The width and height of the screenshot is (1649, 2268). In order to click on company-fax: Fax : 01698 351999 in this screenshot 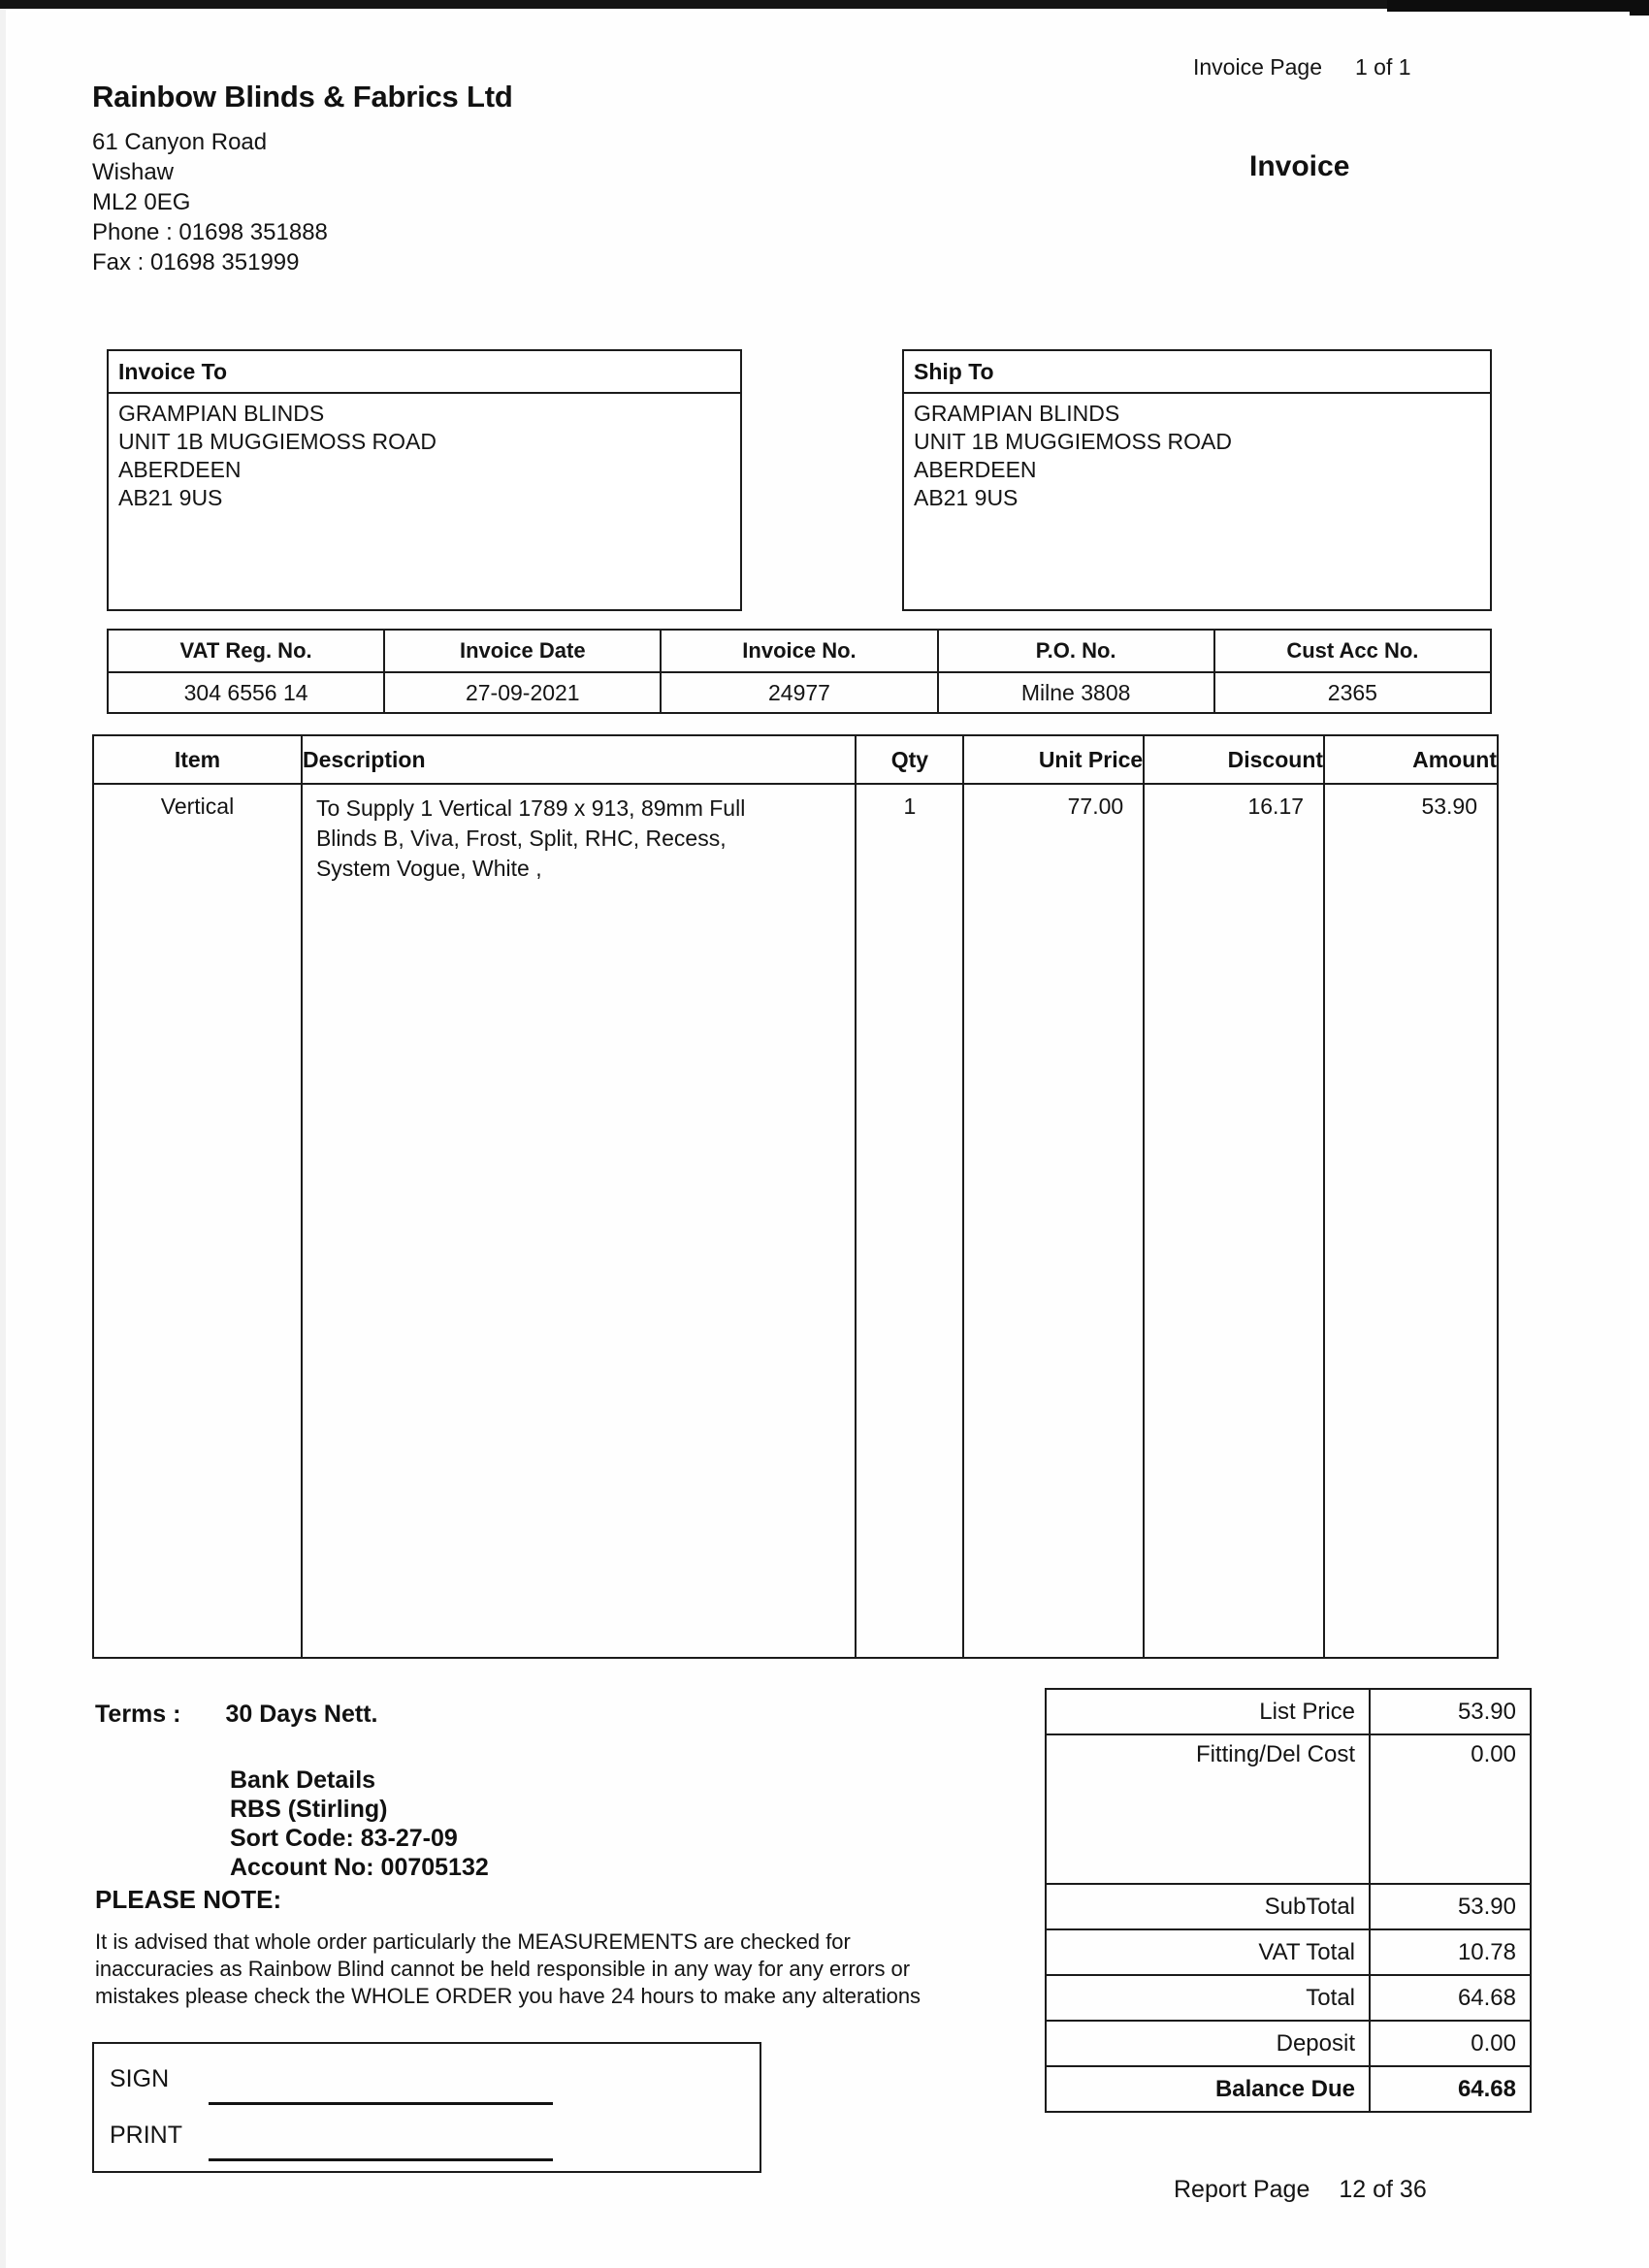, I will do `click(196, 262)`.